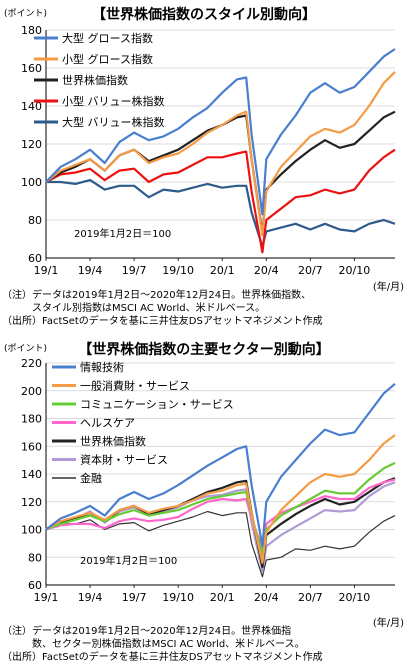 The height and width of the screenshot is (670, 408). What do you see at coordinates (31, 363) in the screenshot?
I see `y-tick-label: 220` at bounding box center [31, 363].